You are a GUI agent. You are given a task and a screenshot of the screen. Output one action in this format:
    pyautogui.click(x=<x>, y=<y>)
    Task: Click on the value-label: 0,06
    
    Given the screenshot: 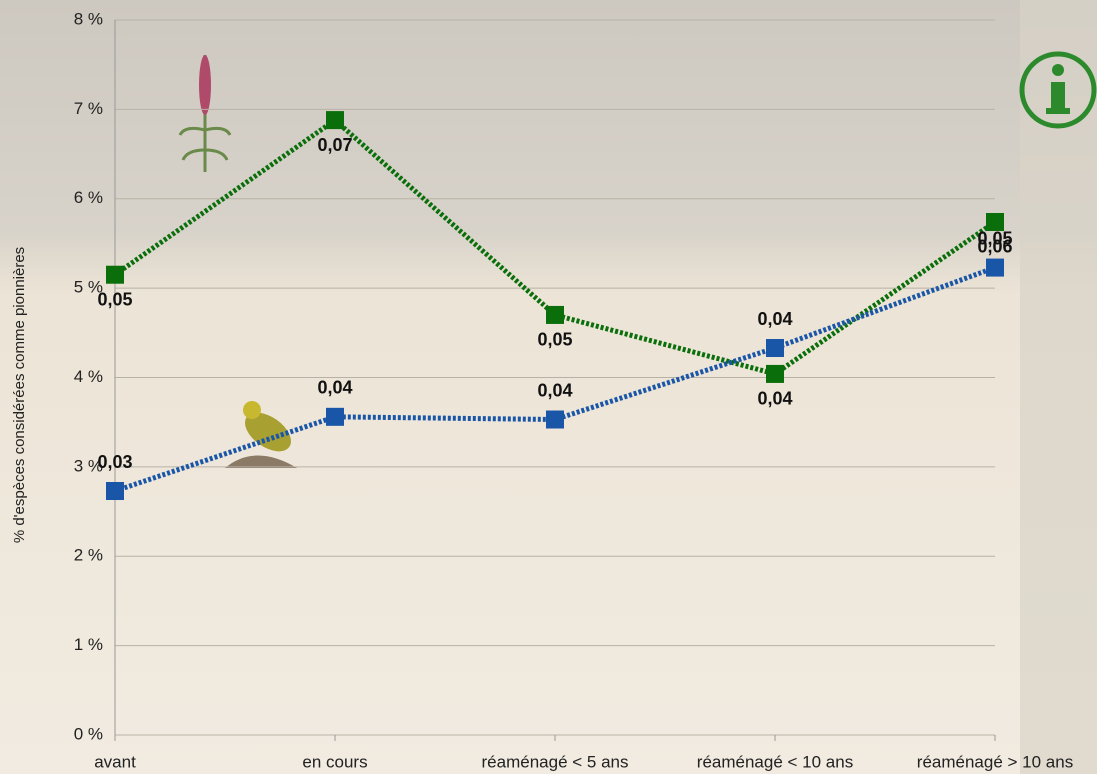 What is the action you would take?
    pyautogui.click(x=994, y=247)
    